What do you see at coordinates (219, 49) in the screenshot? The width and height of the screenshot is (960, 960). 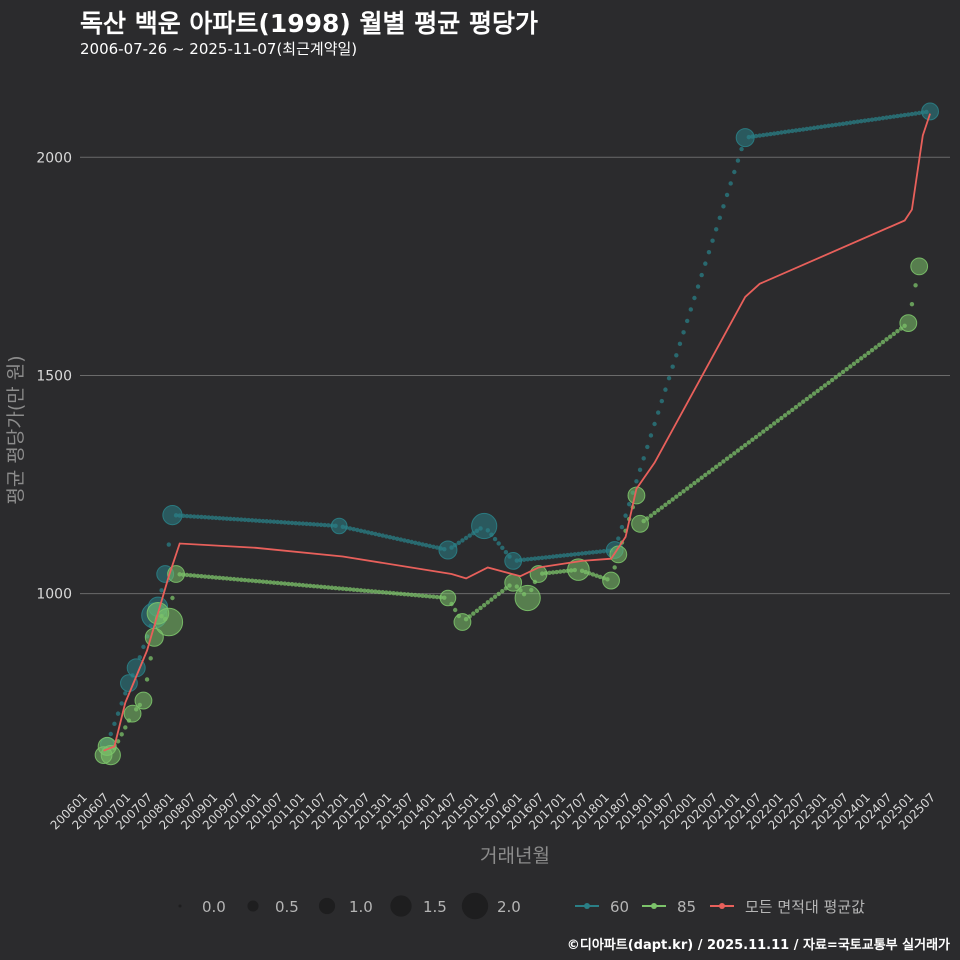 I see `chart-subtitle: 2006-07-26 ~ 2025-11-07(최근계약일)` at bounding box center [219, 49].